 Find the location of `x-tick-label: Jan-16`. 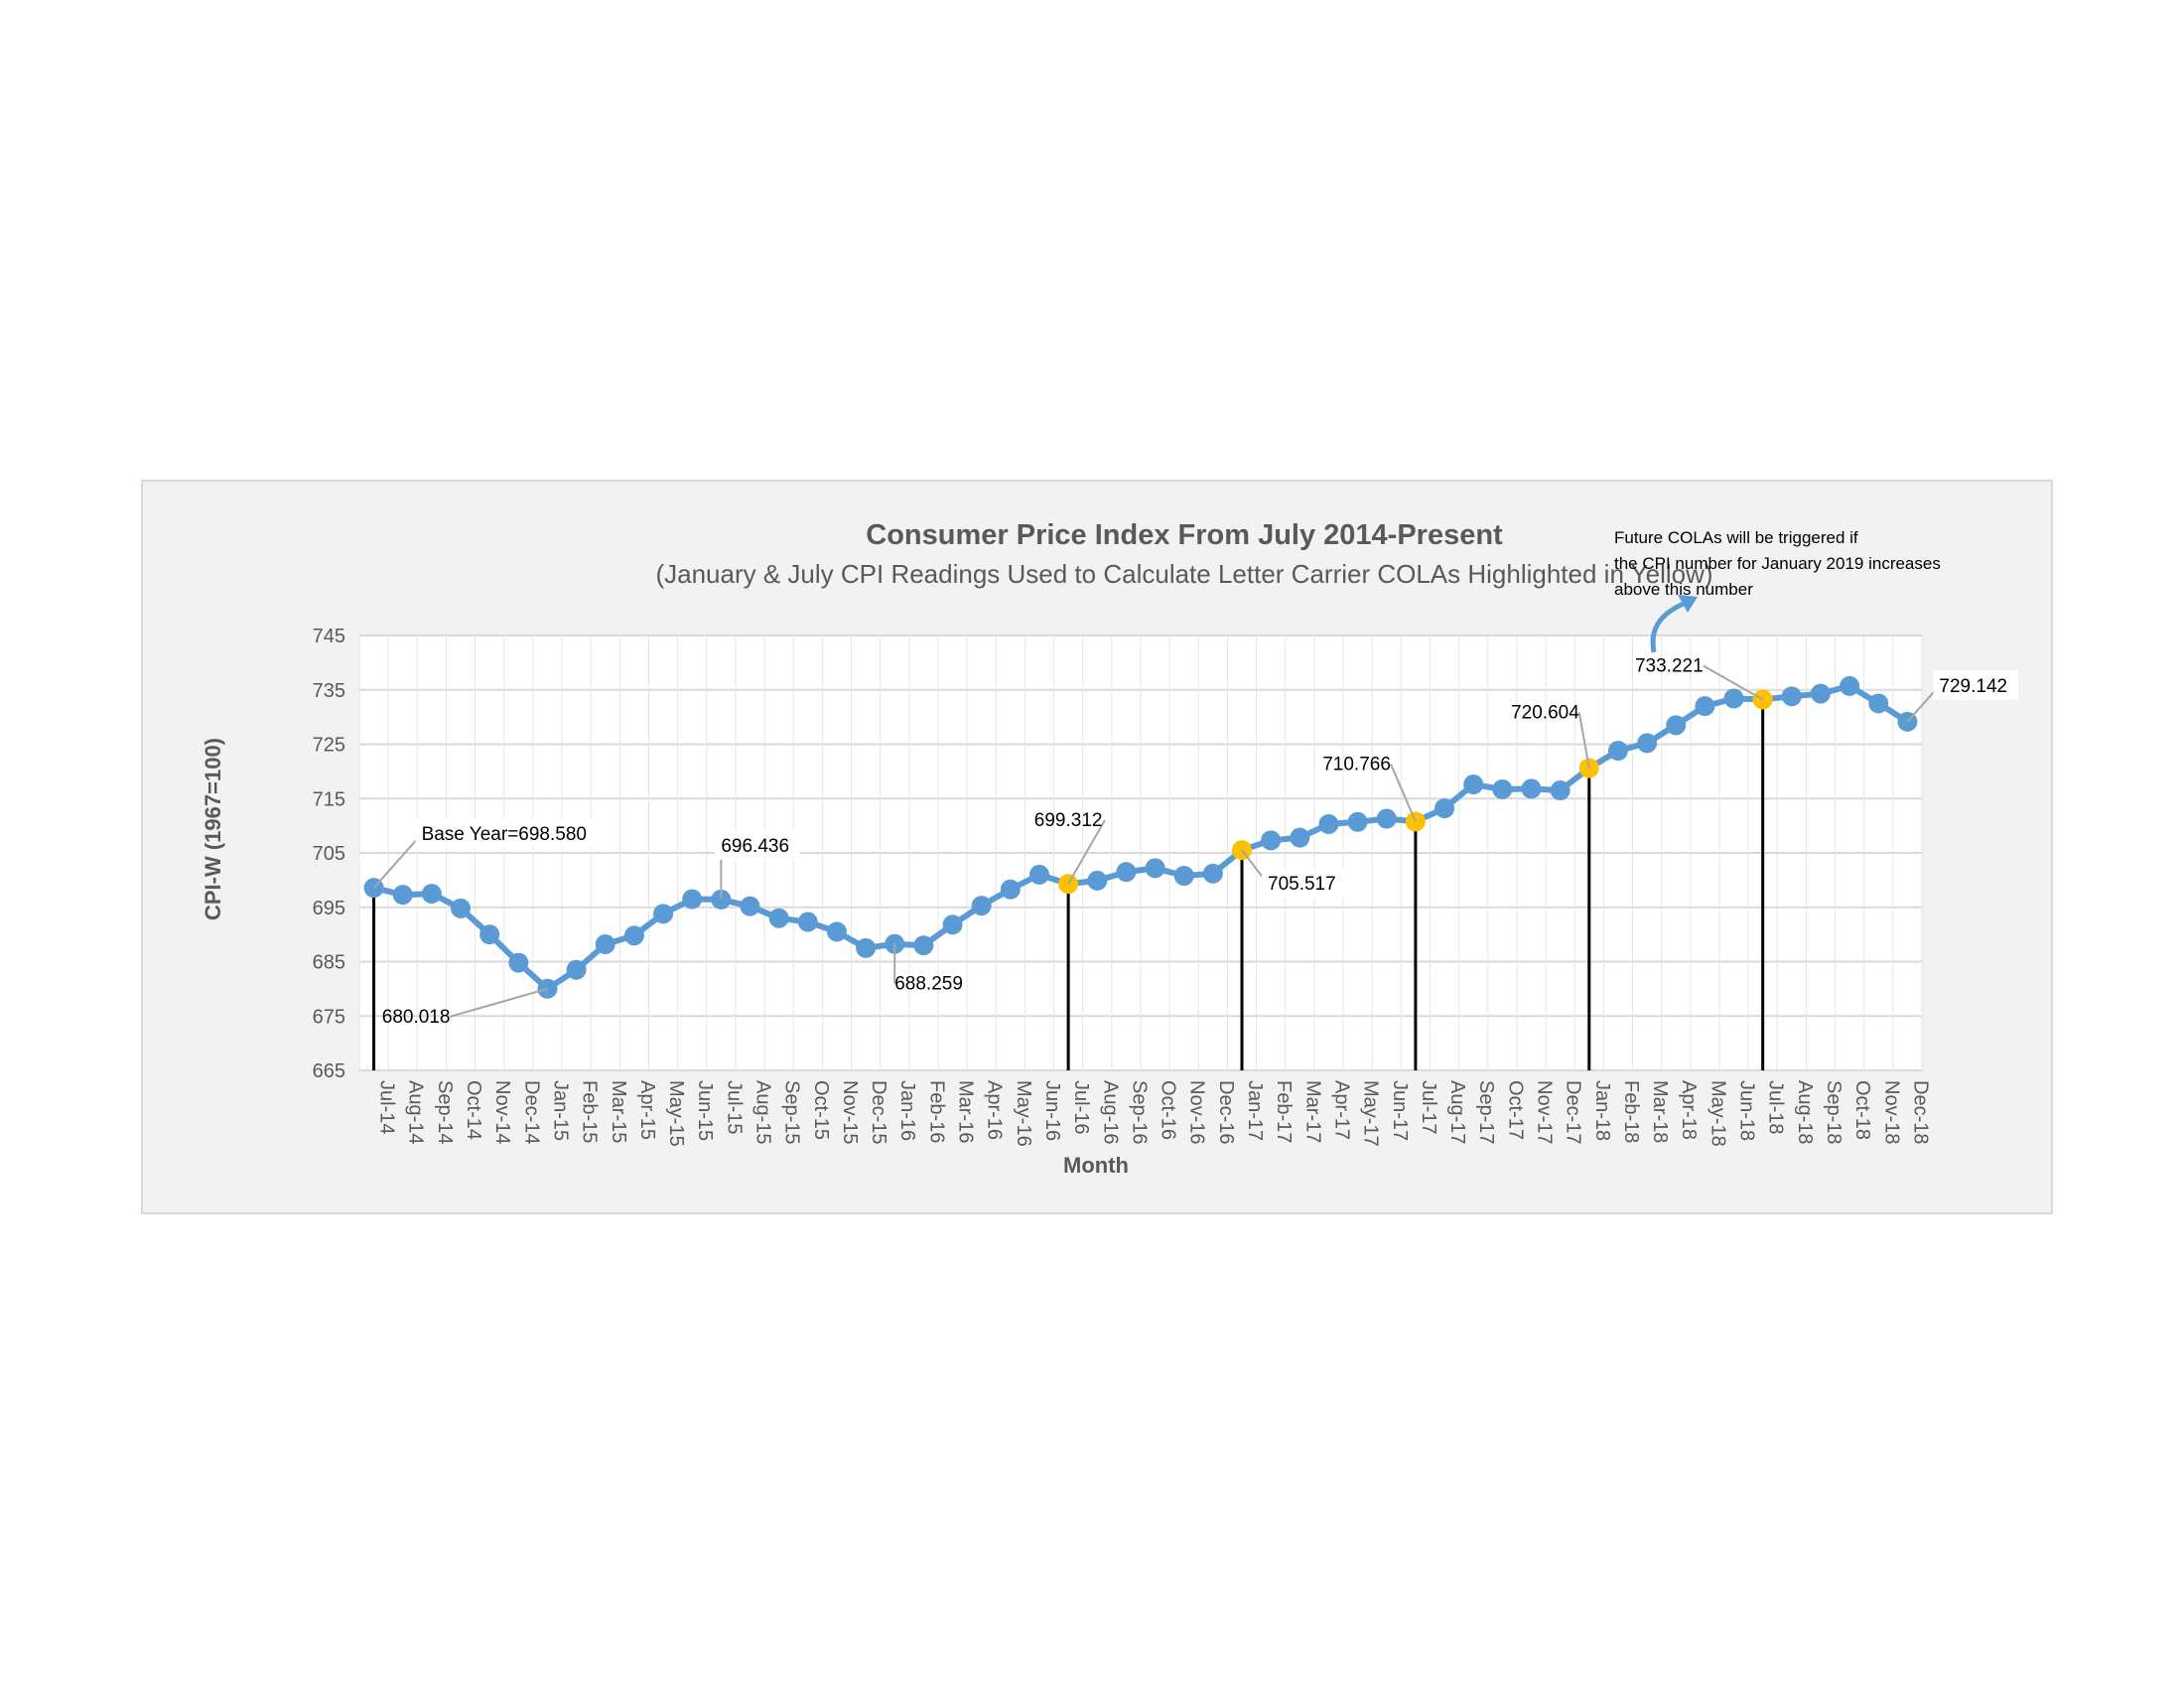

x-tick-label: Jan-16 is located at coordinates (907, 1110).